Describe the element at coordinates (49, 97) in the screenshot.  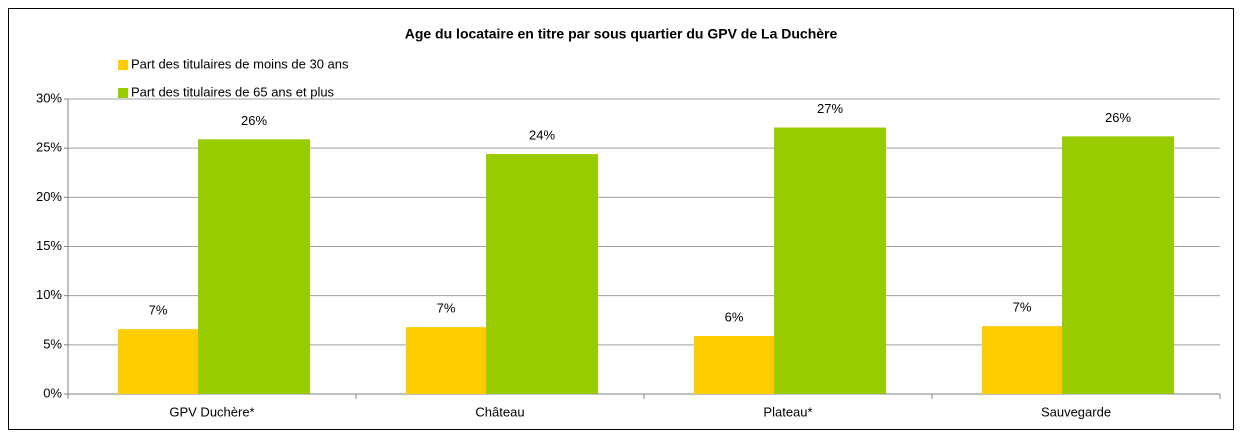
I see `y-tick-label: 30%` at that location.